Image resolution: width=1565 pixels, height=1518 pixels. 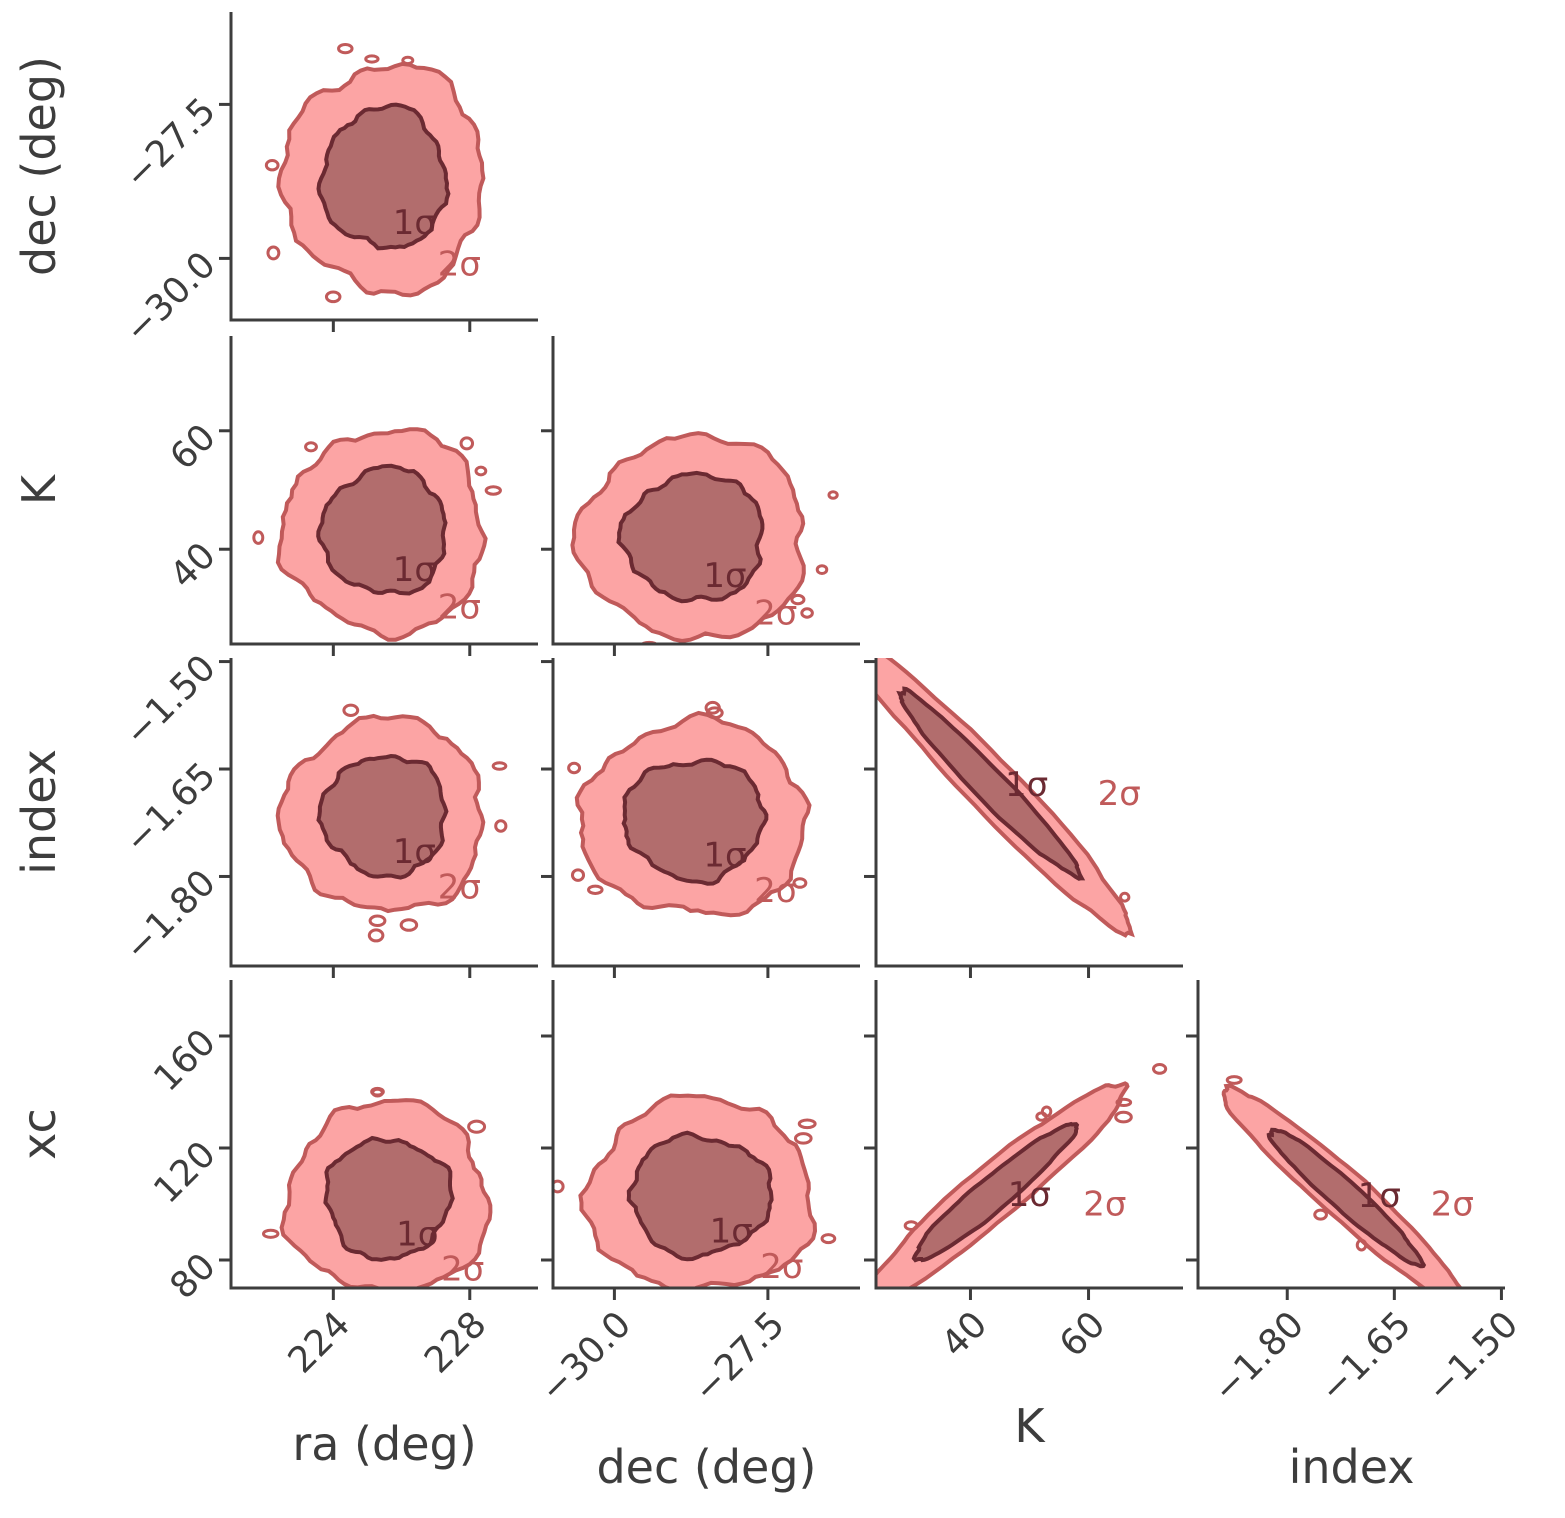 I want to click on x-axis-label: ra (deg), so click(x=384, y=1444).